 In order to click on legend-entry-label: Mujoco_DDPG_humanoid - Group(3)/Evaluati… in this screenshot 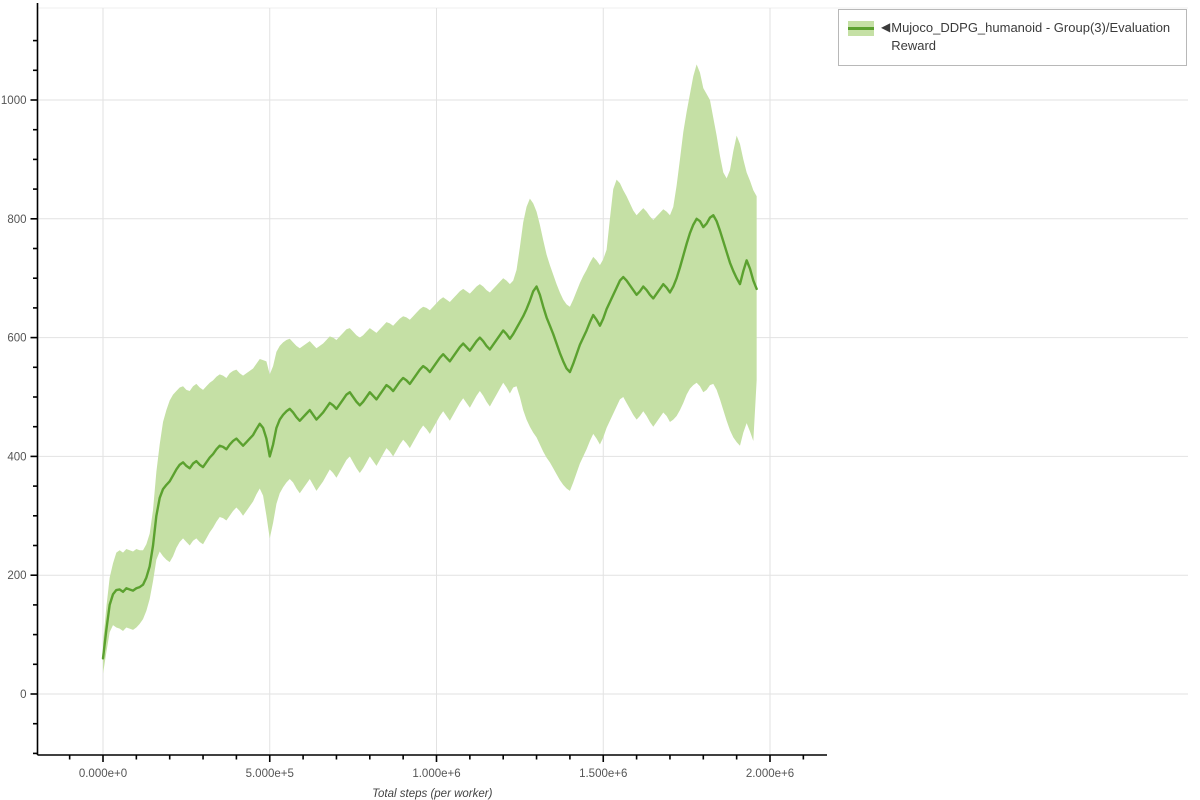, I will do `click(1031, 36)`.